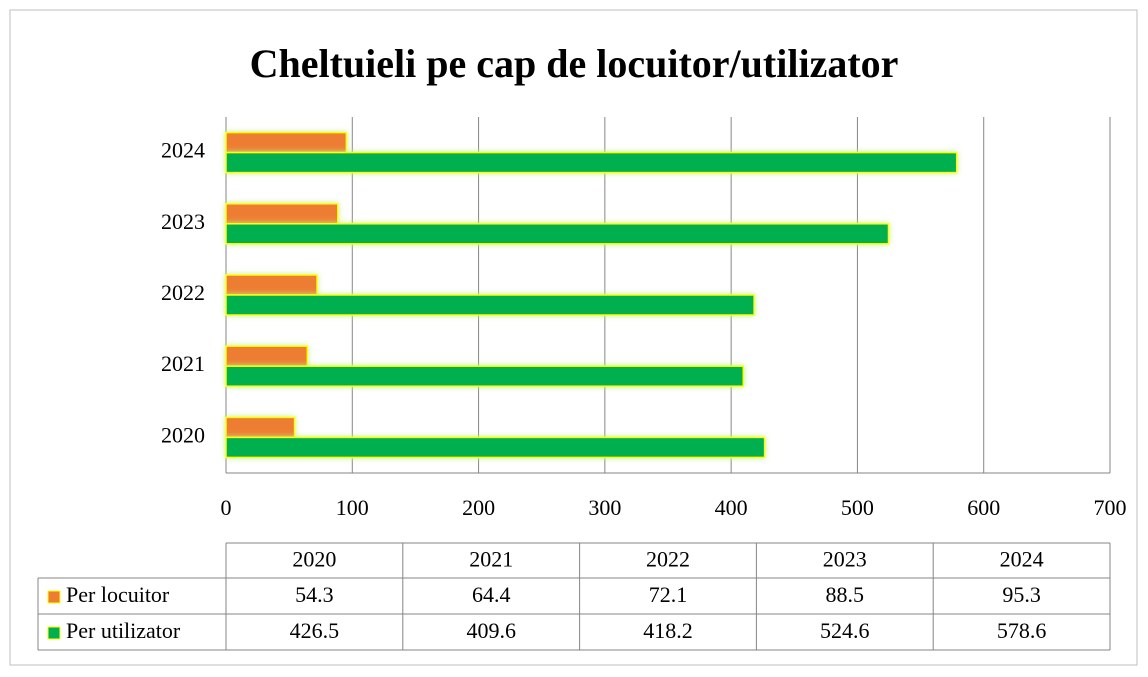 This screenshot has height=677, width=1148. What do you see at coordinates (183, 292) in the screenshot?
I see `y-tick-label: 2022` at bounding box center [183, 292].